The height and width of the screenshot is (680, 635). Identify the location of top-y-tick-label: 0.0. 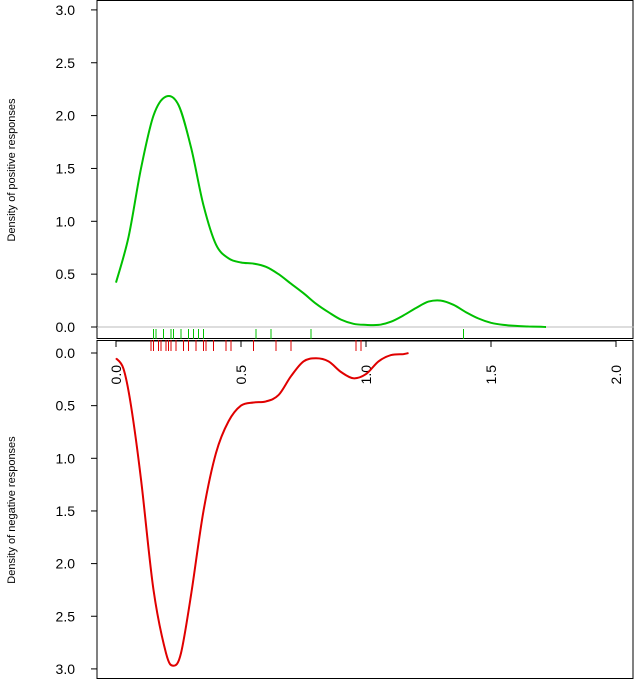
(66, 327).